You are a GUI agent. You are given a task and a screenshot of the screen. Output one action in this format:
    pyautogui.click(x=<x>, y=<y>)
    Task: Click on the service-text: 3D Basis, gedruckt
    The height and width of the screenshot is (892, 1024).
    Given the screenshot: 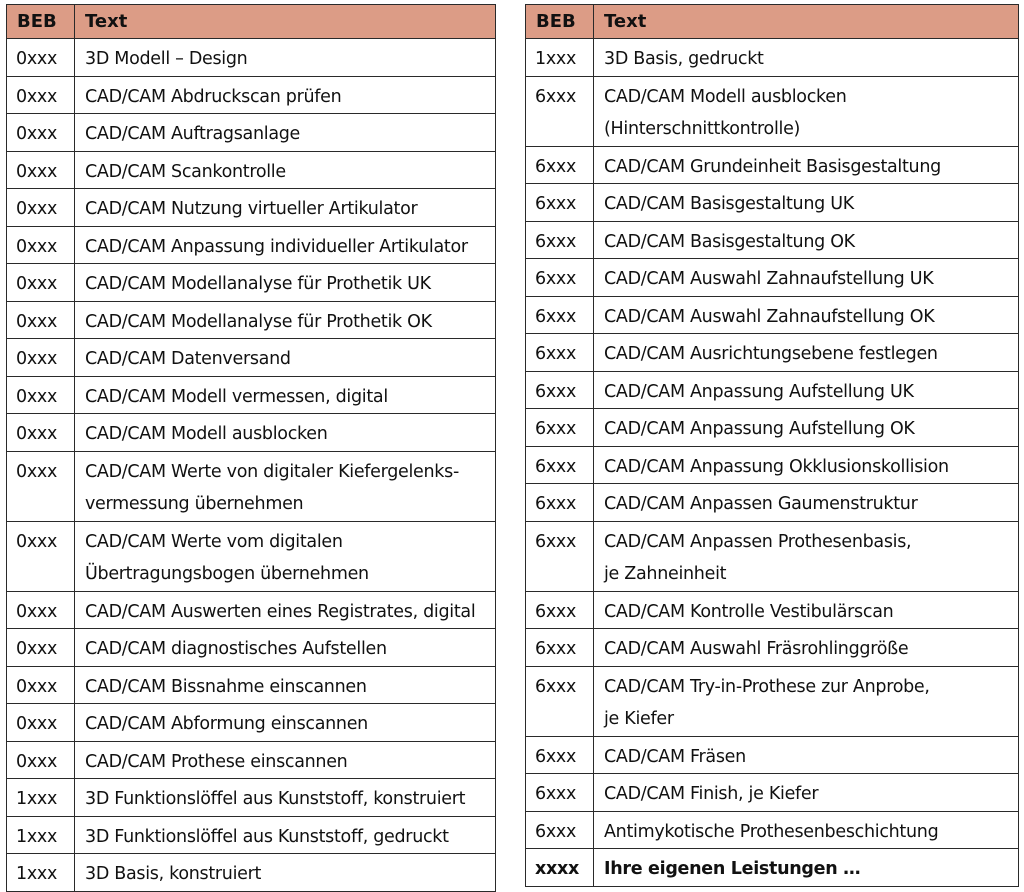 What is the action you would take?
    pyautogui.click(x=806, y=57)
    